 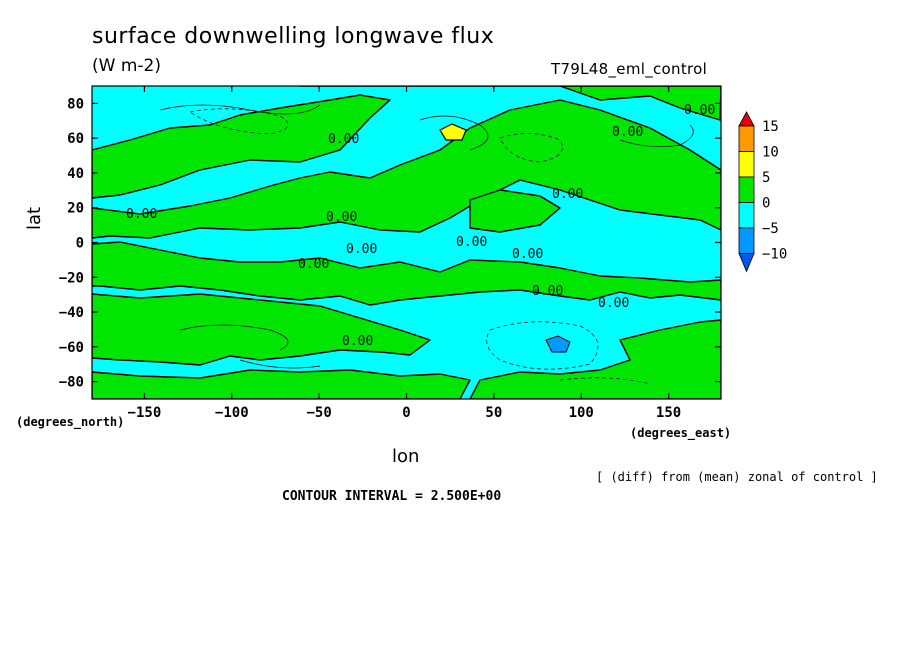 What do you see at coordinates (71, 383) in the screenshot?
I see `y-tick-label: −80` at bounding box center [71, 383].